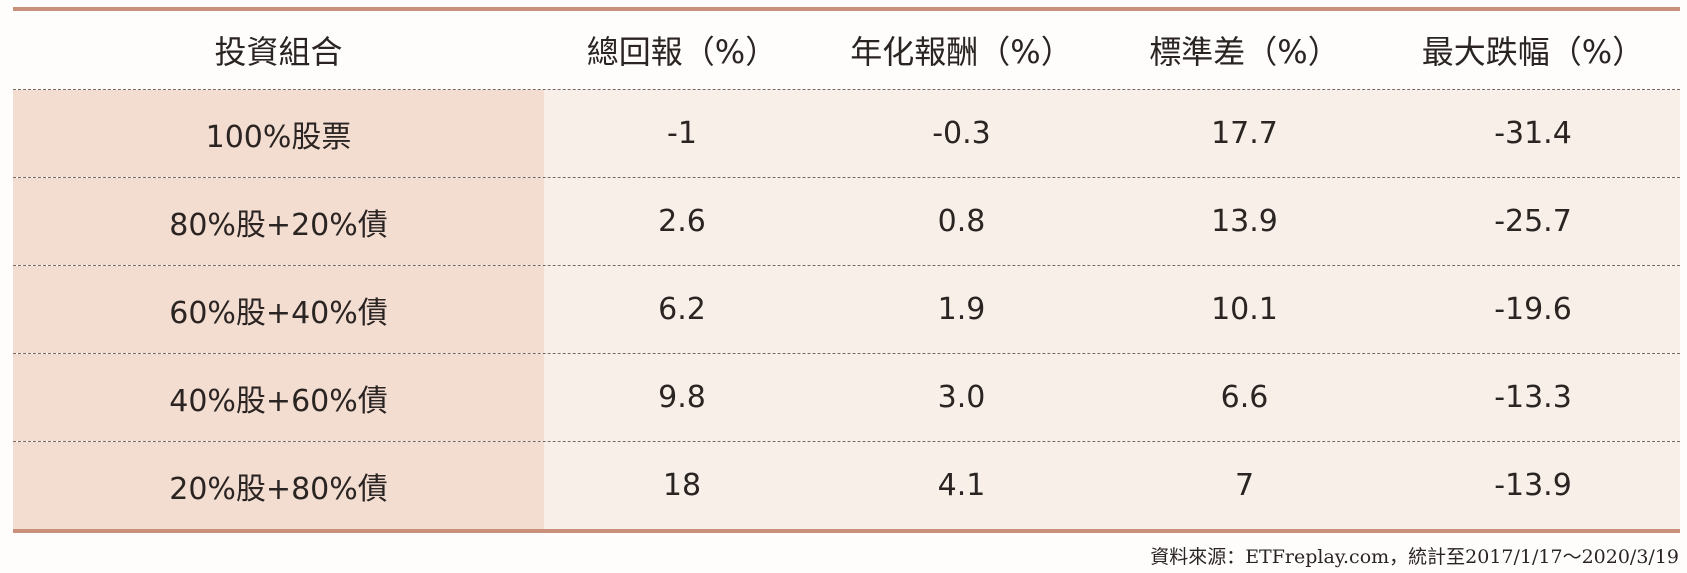  I want to click on column-header: 最大跌幅（%）, so click(1533, 50).